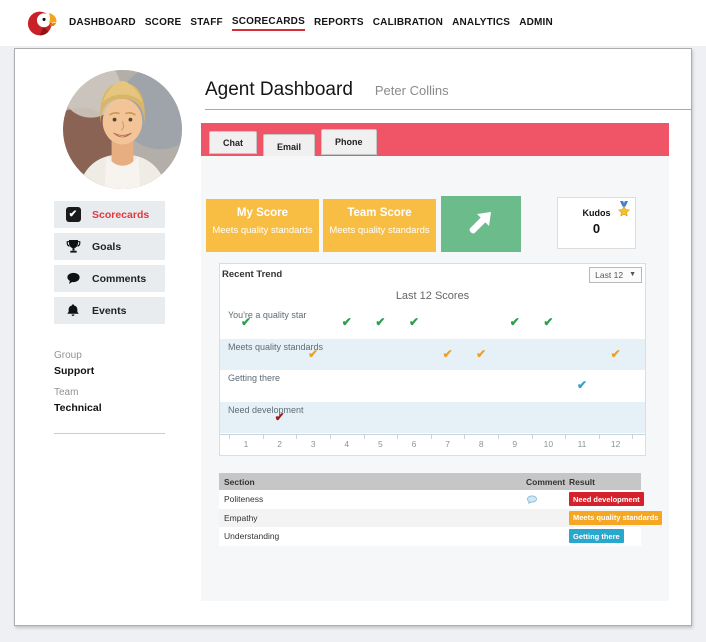 Image resolution: width=706 pixels, height=642 pixels. Describe the element at coordinates (102, 22) in the screenshot. I see `nav-item-dashboard: DASHBOARD` at that location.